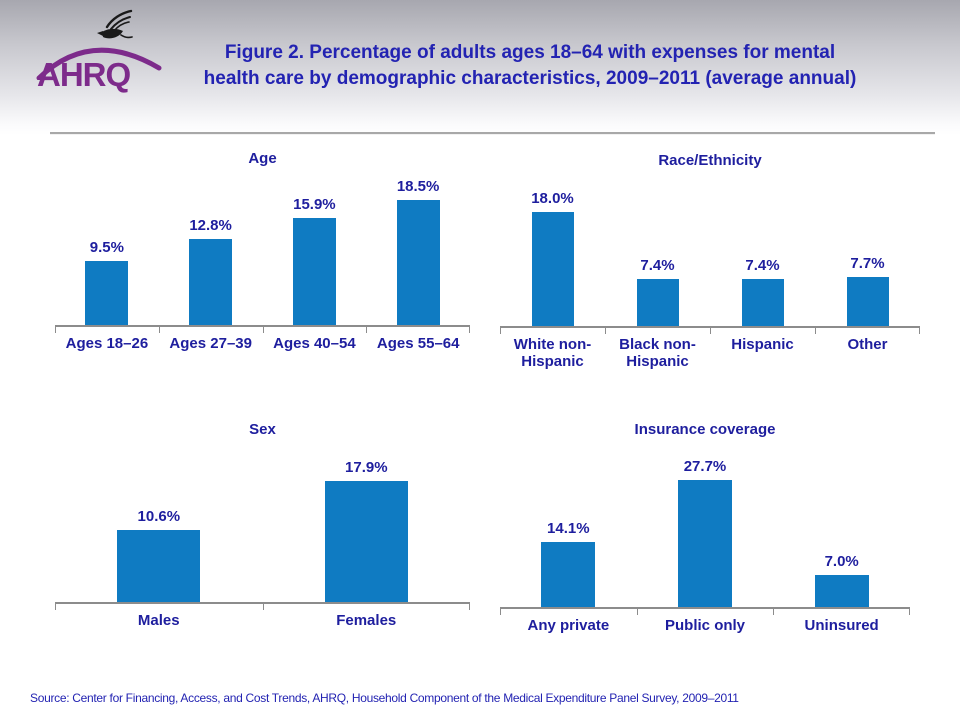 Image resolution: width=960 pixels, height=720 pixels. Describe the element at coordinates (710, 253) in the screenshot. I see `plot-area-race-ethnicity: 18.0% 7.4% 7.4% 7.7%` at that location.